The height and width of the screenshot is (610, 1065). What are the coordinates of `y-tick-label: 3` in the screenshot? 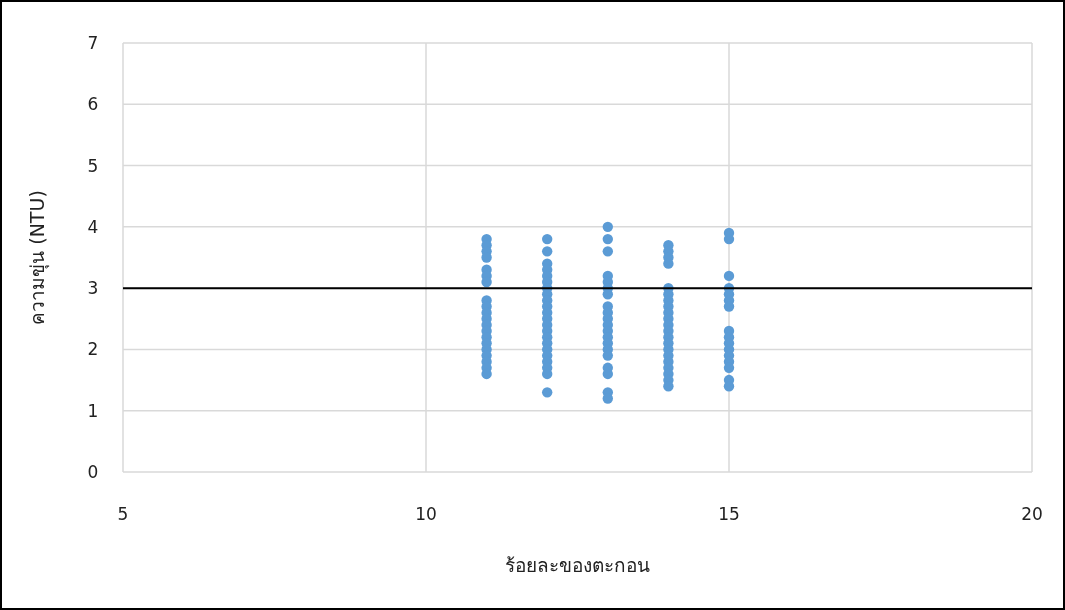 It's located at (93, 288).